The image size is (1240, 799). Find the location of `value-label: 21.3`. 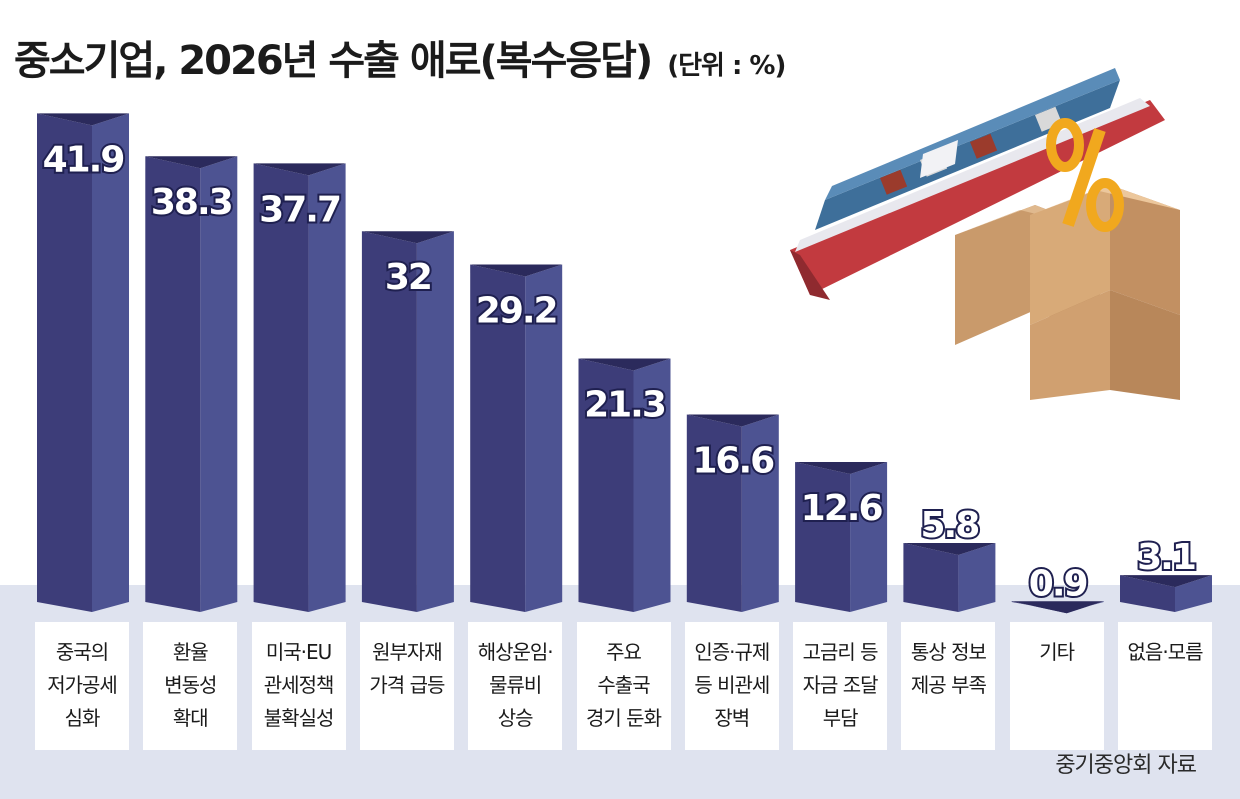

value-label: 21.3 is located at coordinates (624, 405).